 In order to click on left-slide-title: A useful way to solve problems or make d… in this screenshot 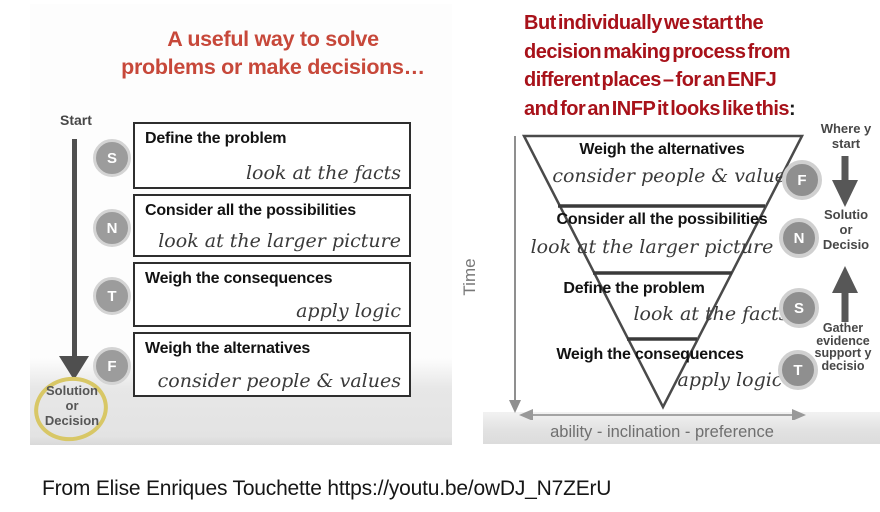, I will do `click(273, 53)`.